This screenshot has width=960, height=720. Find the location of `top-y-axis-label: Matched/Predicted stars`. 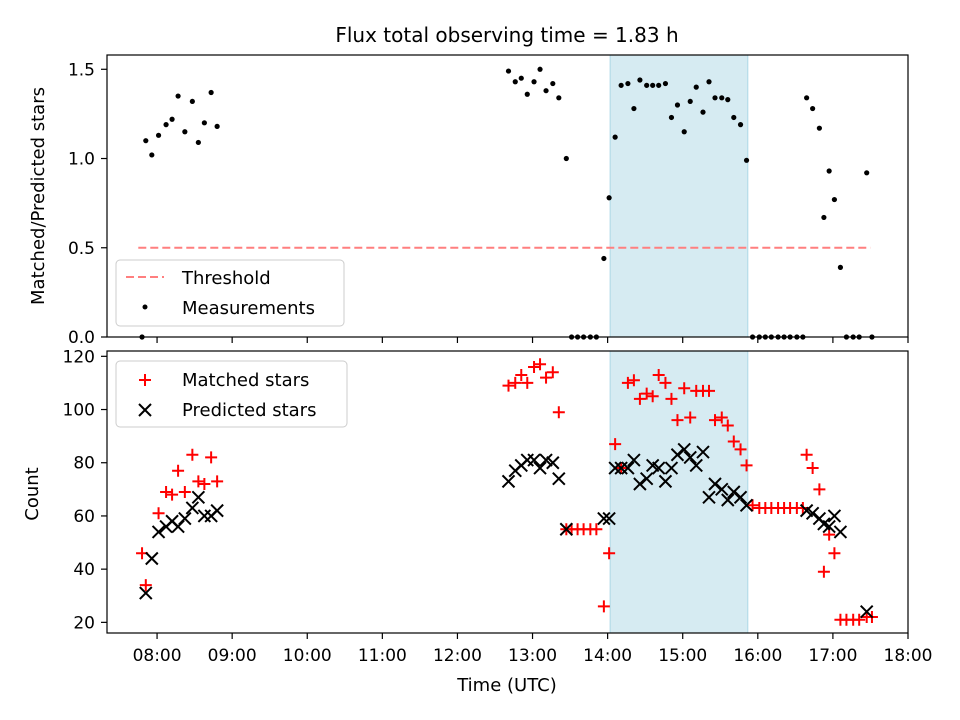

top-y-axis-label: Matched/Predicted stars is located at coordinates (38, 196).